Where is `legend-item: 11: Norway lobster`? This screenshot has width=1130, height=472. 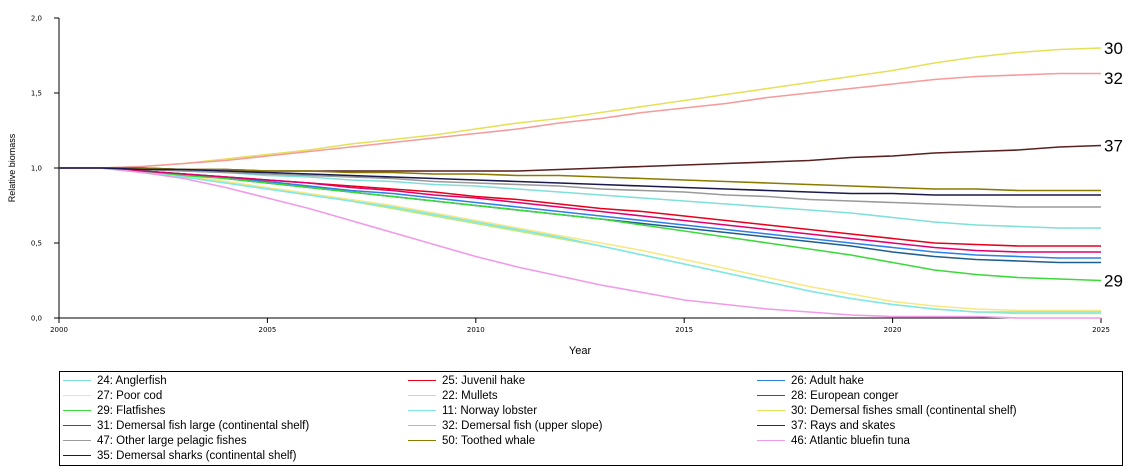 legend-item: 11: Norway lobster is located at coordinates (472, 410).